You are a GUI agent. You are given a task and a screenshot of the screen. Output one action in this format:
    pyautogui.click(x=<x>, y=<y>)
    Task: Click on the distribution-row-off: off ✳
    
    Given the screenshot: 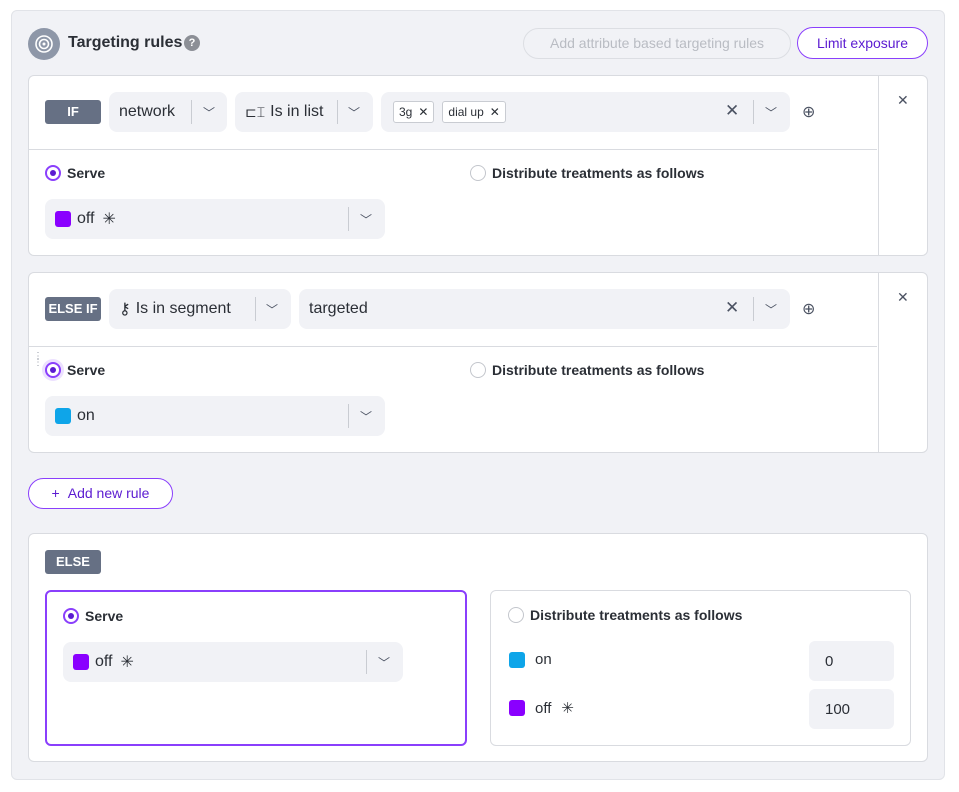 What is the action you would take?
    pyautogui.click(x=541, y=708)
    